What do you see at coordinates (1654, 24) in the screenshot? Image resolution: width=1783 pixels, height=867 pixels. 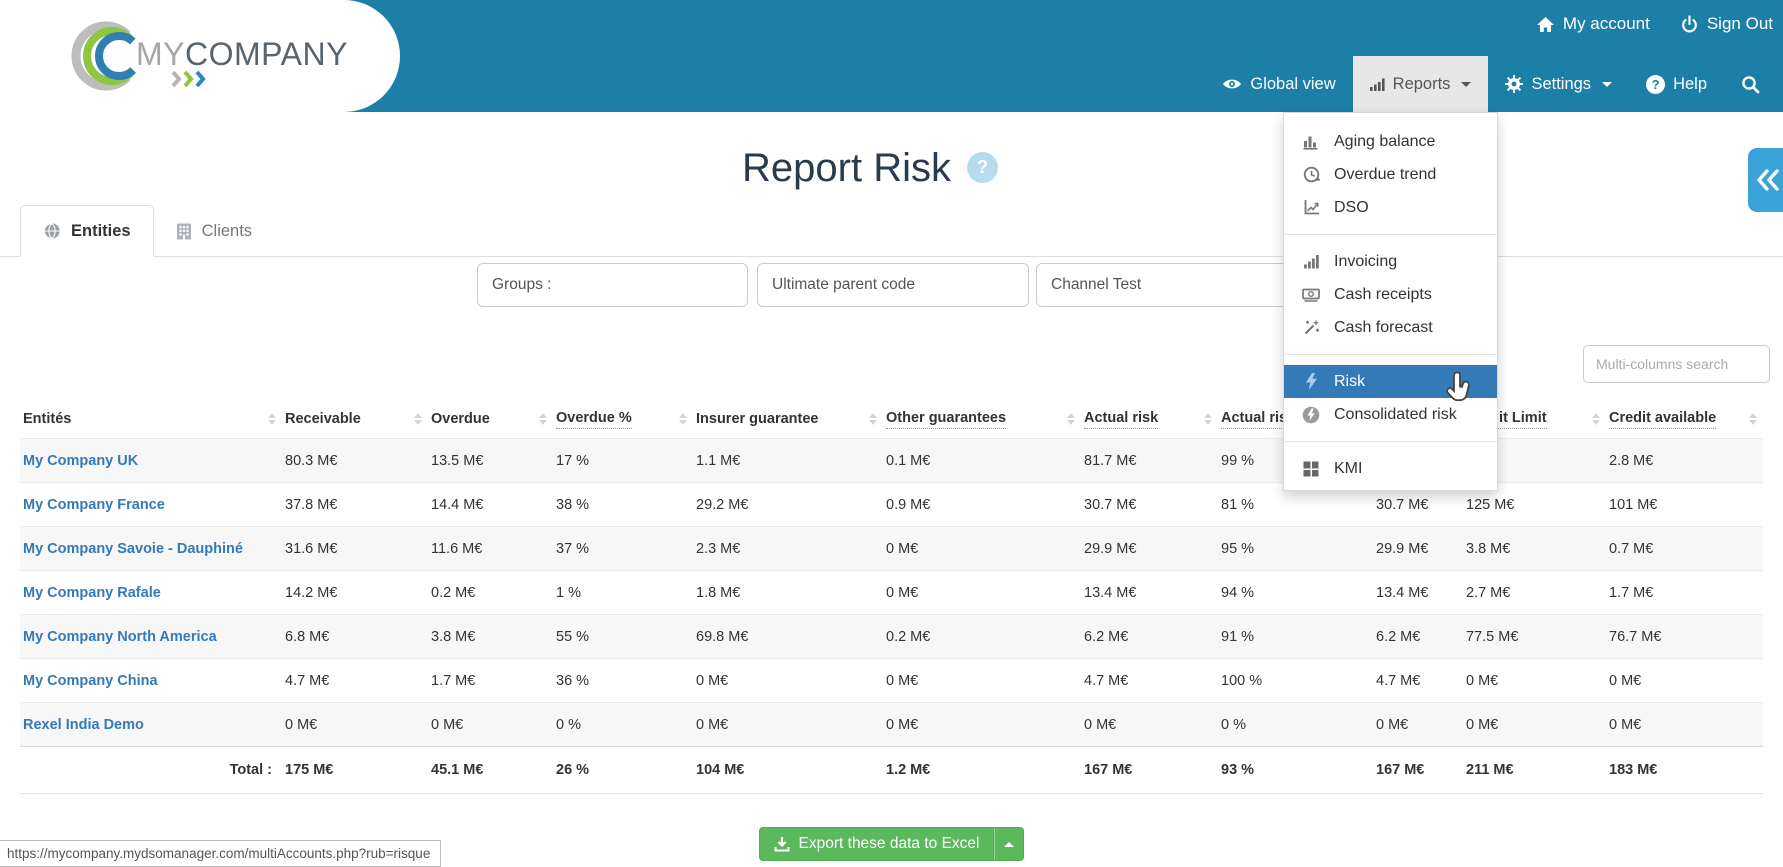 I see `navbar-top-row: My account Sign Out` at bounding box center [1654, 24].